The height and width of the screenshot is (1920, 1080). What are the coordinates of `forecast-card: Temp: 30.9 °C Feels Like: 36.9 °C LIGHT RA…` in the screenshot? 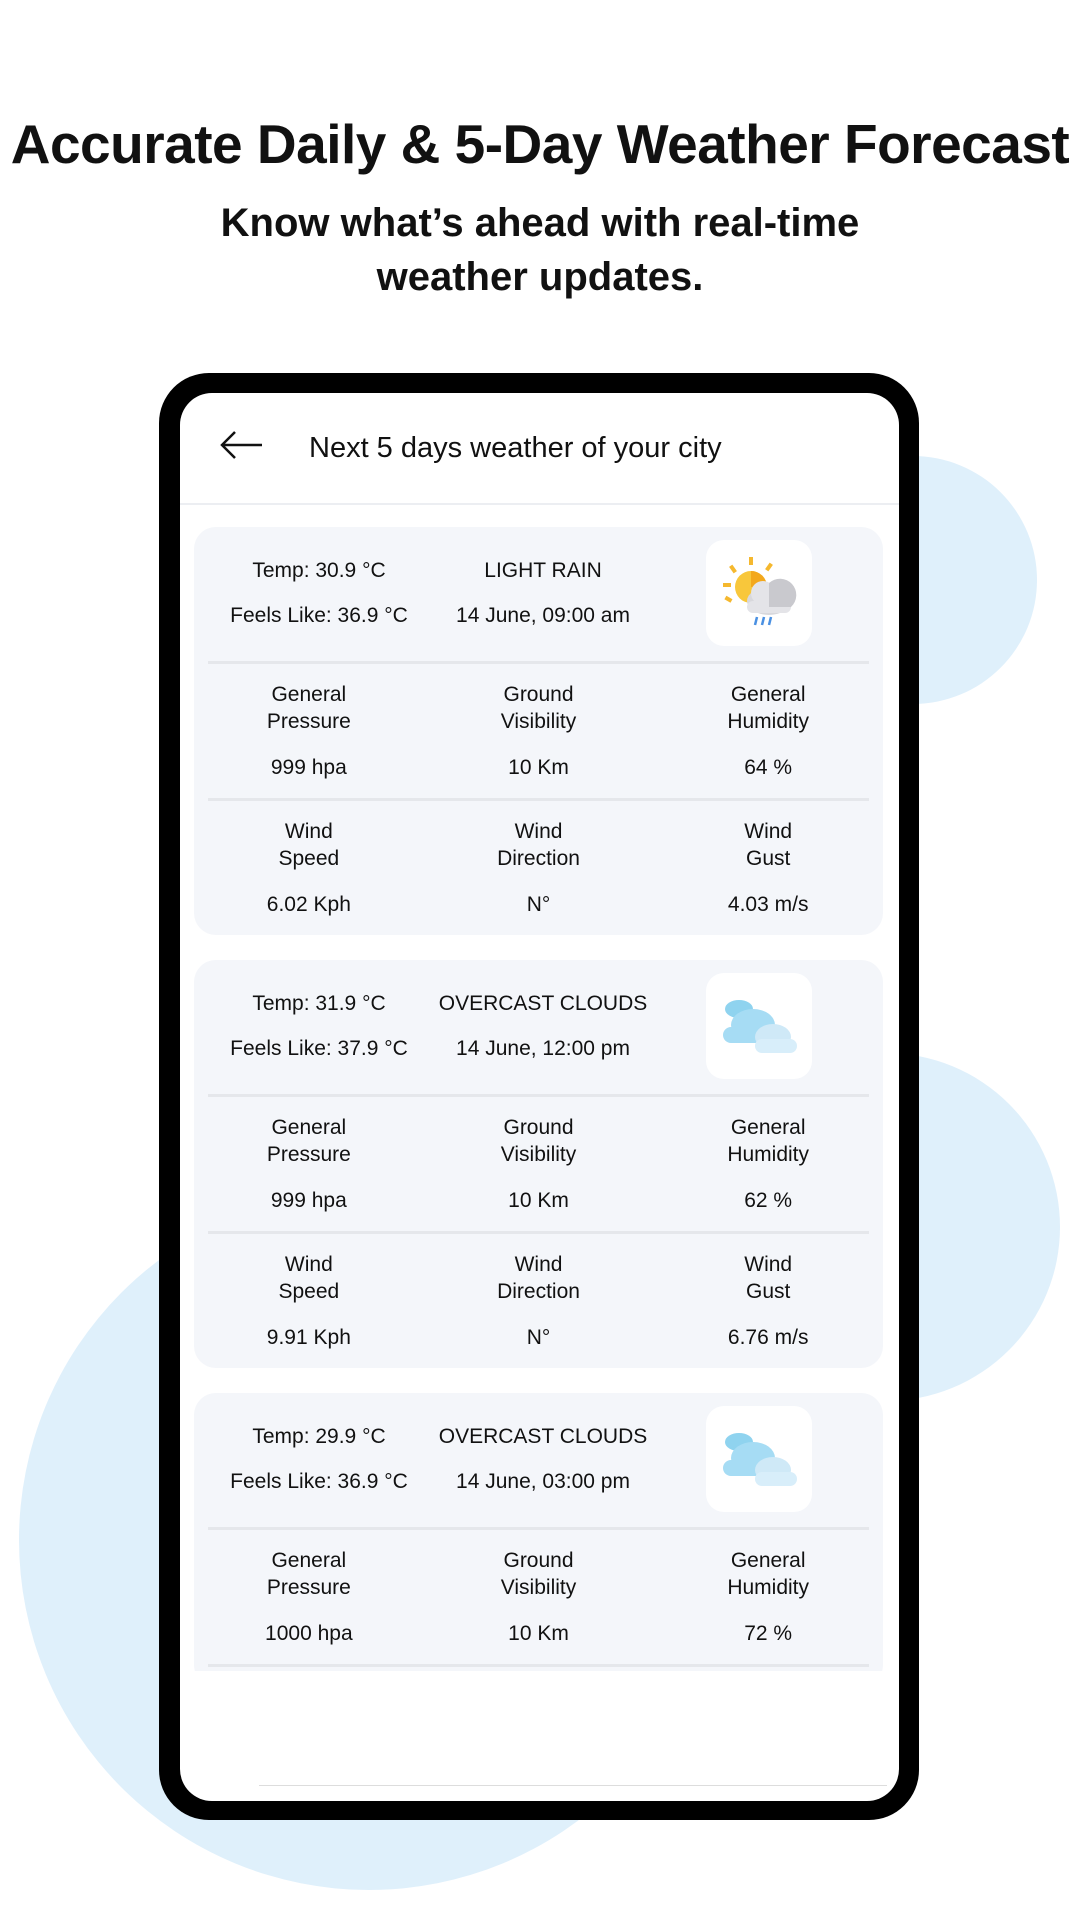 It's located at (538, 731).